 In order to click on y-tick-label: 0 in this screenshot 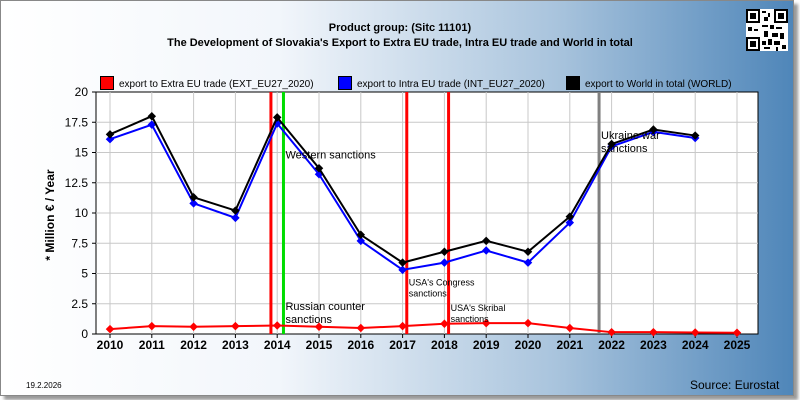, I will do `click(84, 334)`.